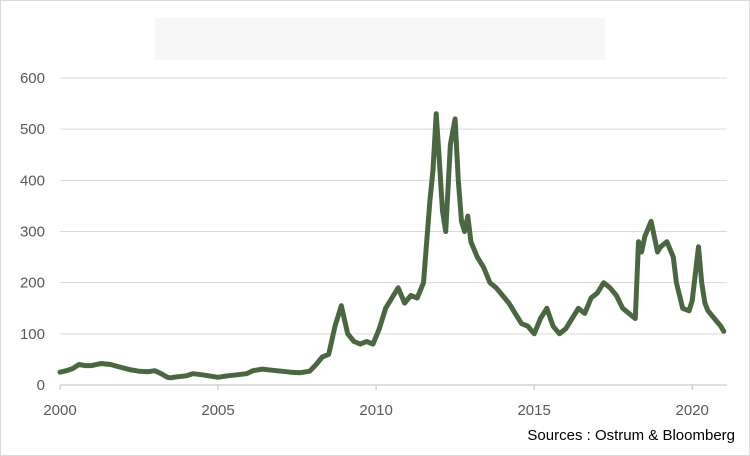  Describe the element at coordinates (32, 283) in the screenshot. I see `y-tick-label: 200` at that location.